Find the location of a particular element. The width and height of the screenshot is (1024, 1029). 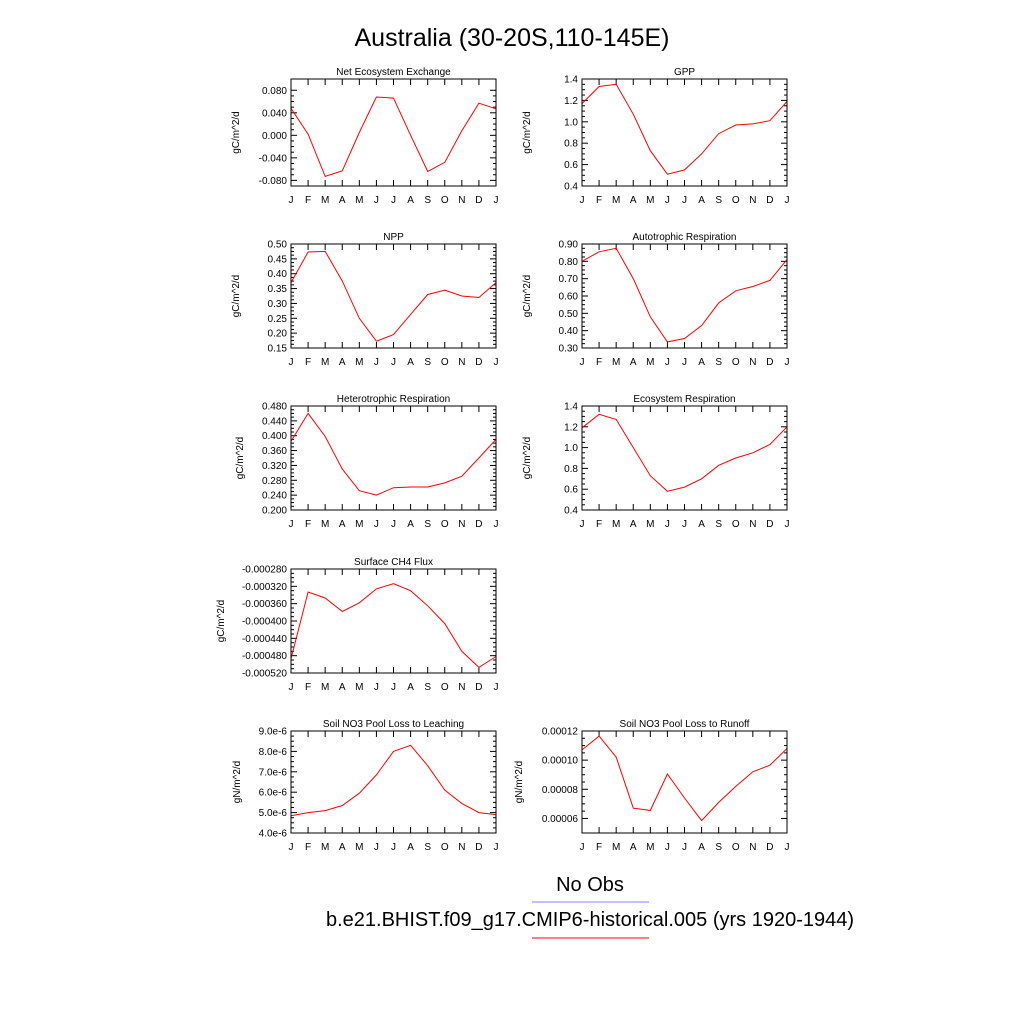

ytick-label: 0.6 is located at coordinates (571, 165).